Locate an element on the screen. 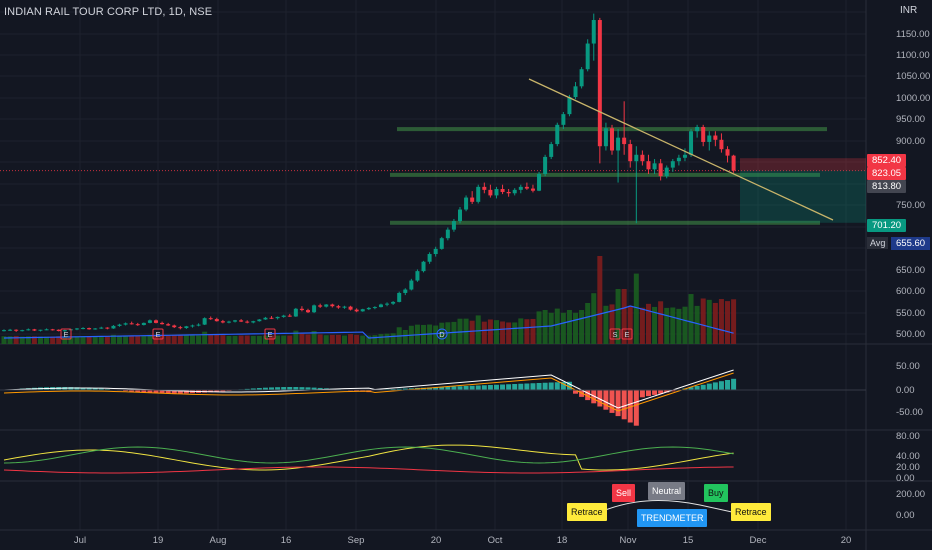 The image size is (932, 550). trendline is located at coordinates (681, 149).